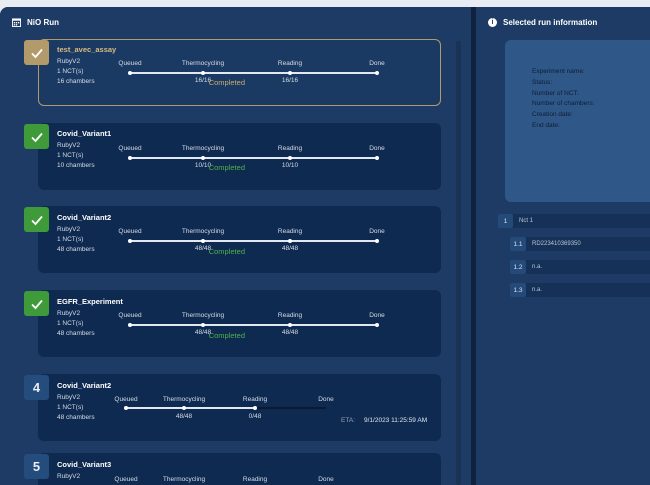  What do you see at coordinates (542, 82) in the screenshot?
I see `status-label: Status:` at bounding box center [542, 82].